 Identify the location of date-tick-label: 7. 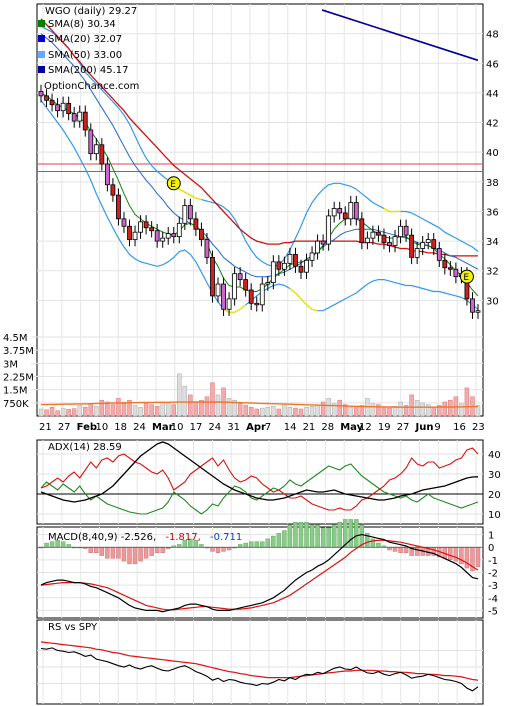
(268, 427).